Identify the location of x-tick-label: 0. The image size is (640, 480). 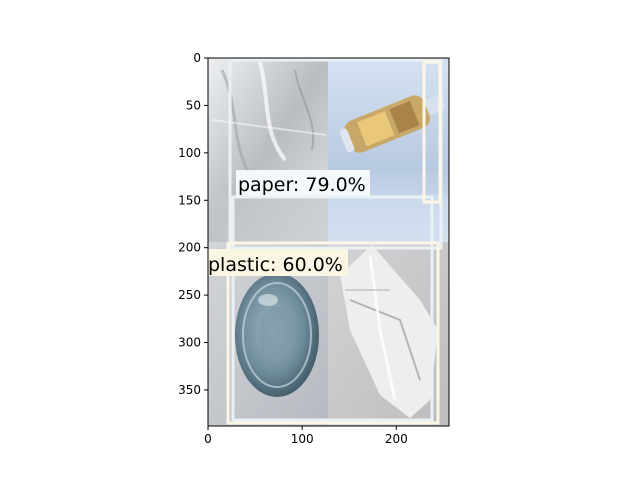
(208, 439).